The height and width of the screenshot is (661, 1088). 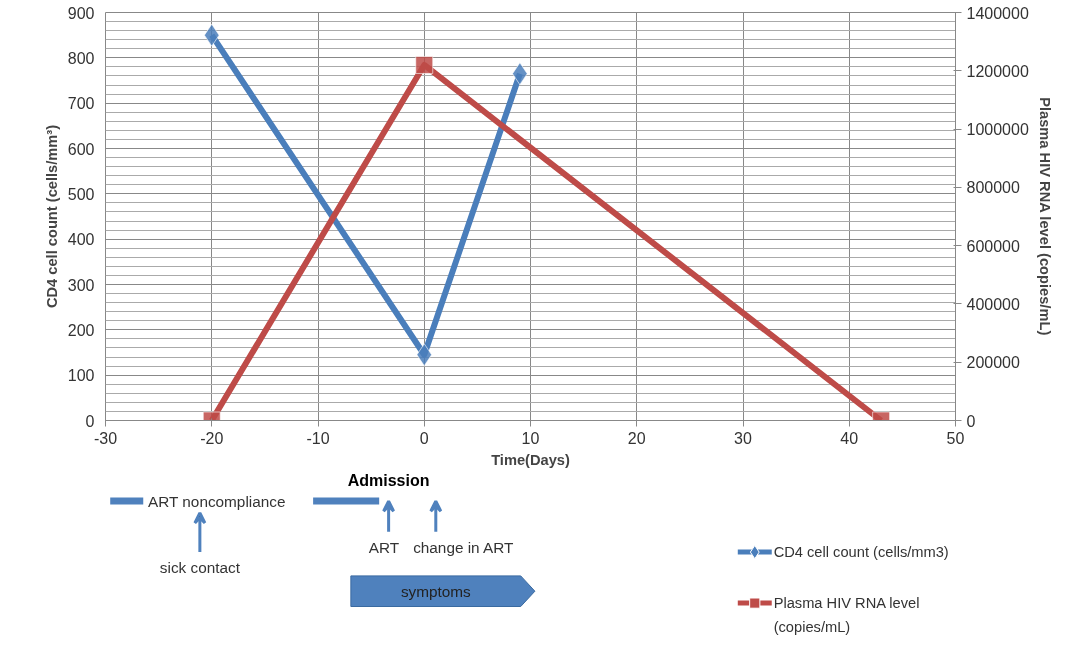 What do you see at coordinates (955, 438) in the screenshot?
I see `x-tick-label: 50` at bounding box center [955, 438].